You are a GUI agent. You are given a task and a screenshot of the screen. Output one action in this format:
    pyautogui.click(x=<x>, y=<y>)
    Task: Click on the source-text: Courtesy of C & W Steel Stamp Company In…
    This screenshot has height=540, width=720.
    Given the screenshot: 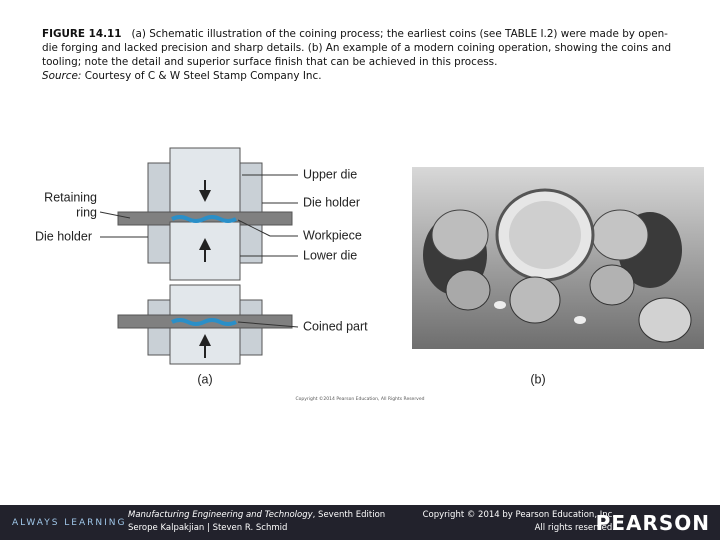 What is the action you would take?
    pyautogui.click(x=203, y=76)
    